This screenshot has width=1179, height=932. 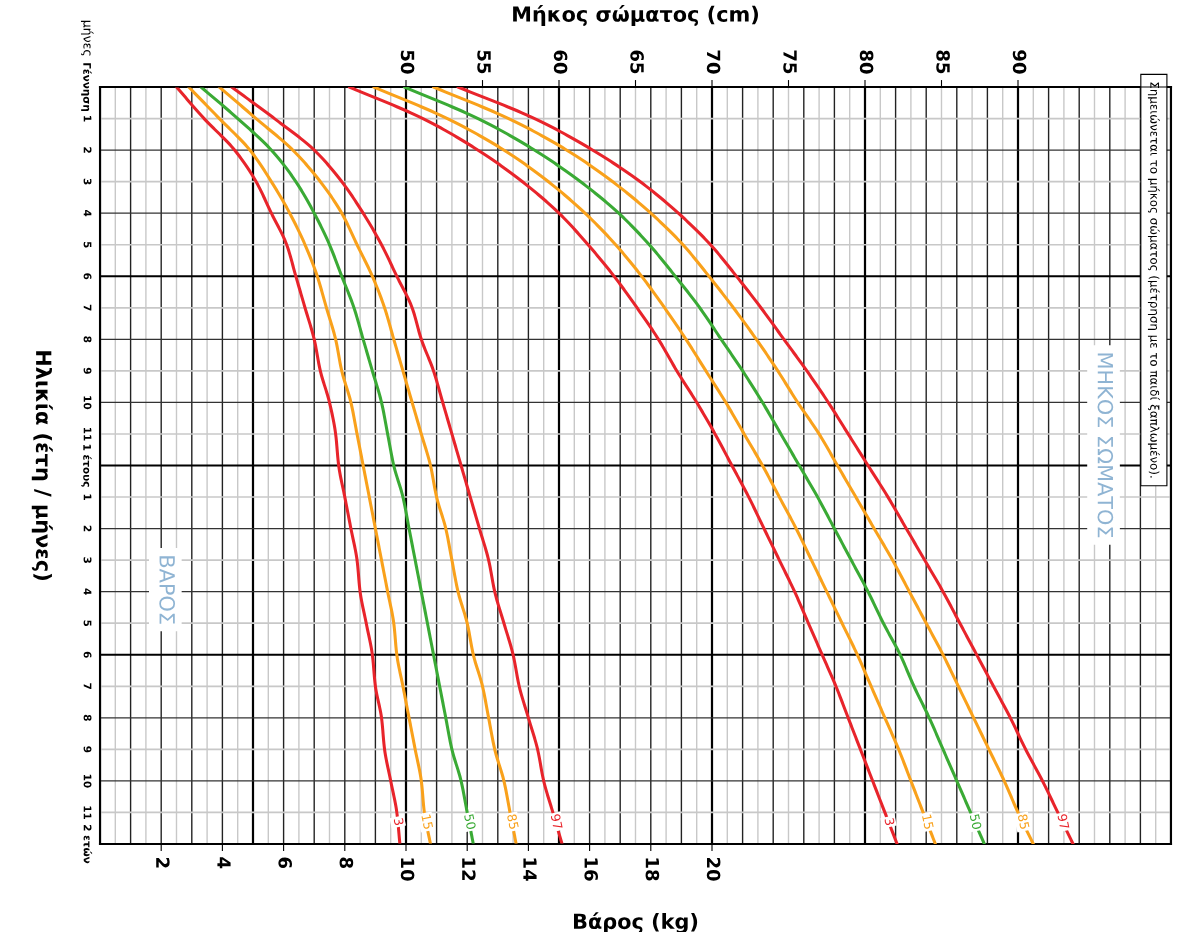 What do you see at coordinates (591, 869) in the screenshot?
I see `x-tick-label: 16` at bounding box center [591, 869].